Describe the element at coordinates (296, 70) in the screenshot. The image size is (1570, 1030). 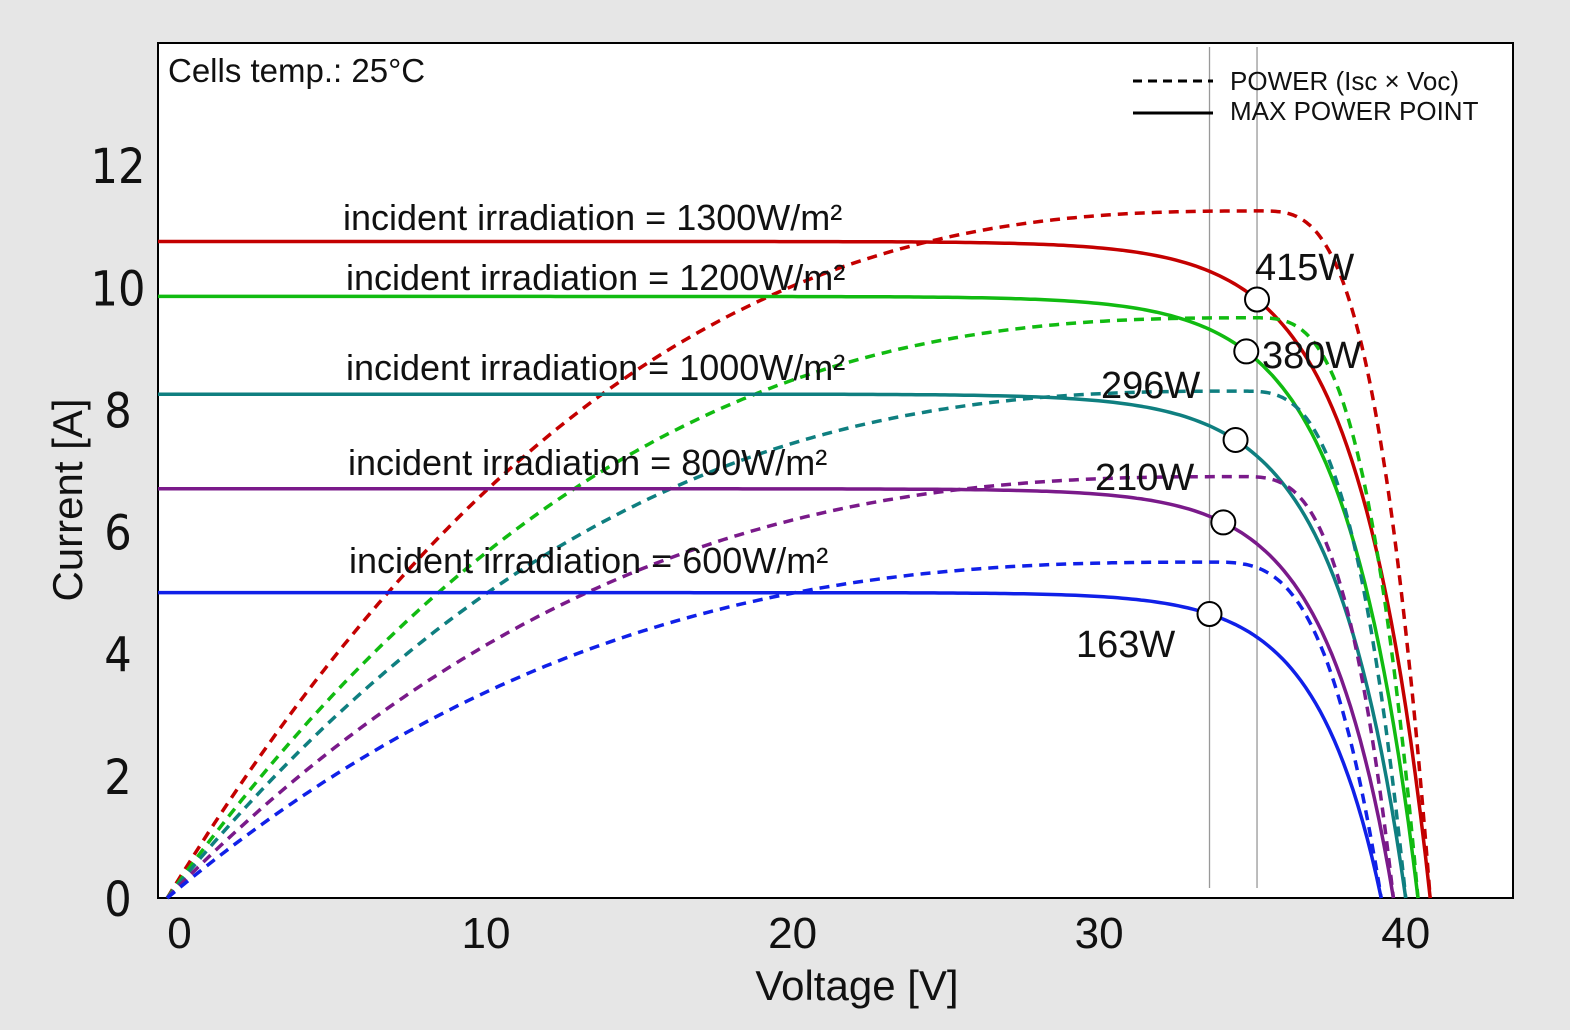
I see `cells-temp-annotation: Cells temp.: 25°C` at that location.